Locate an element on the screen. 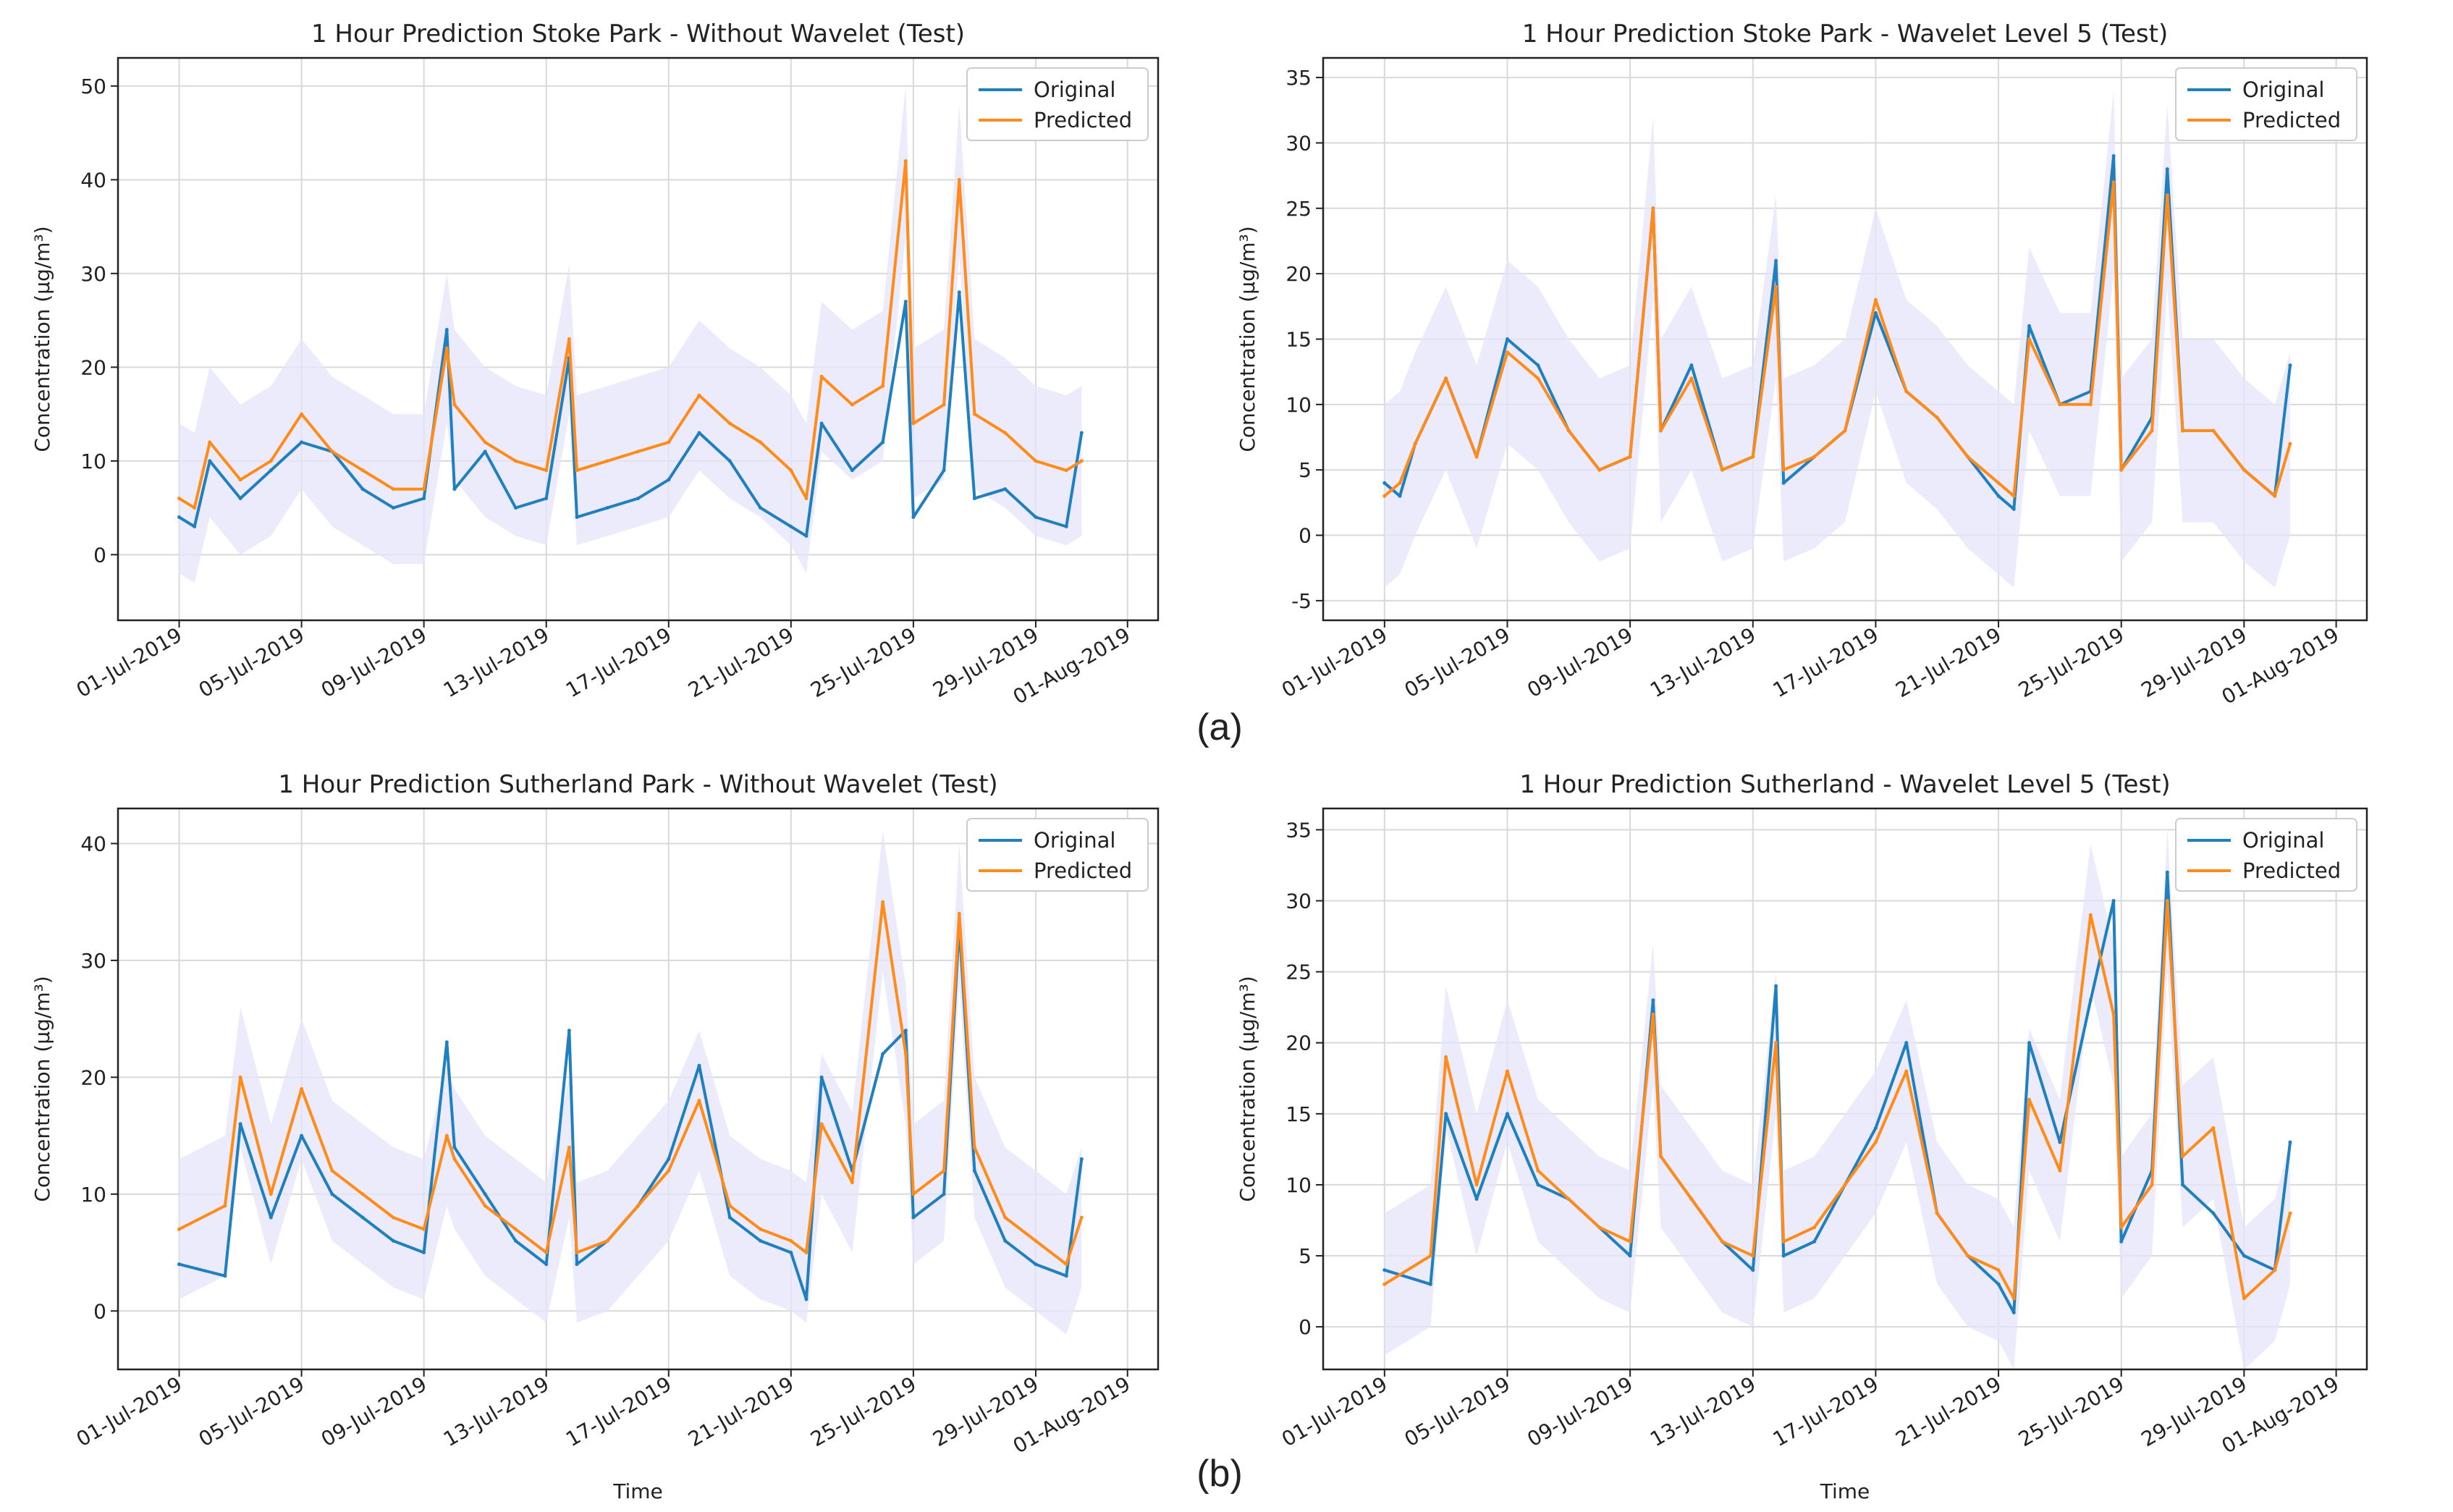 The width and height of the screenshot is (2453, 1512). x-tick-label: 25-Jul-2019 is located at coordinates (2071, 1411).